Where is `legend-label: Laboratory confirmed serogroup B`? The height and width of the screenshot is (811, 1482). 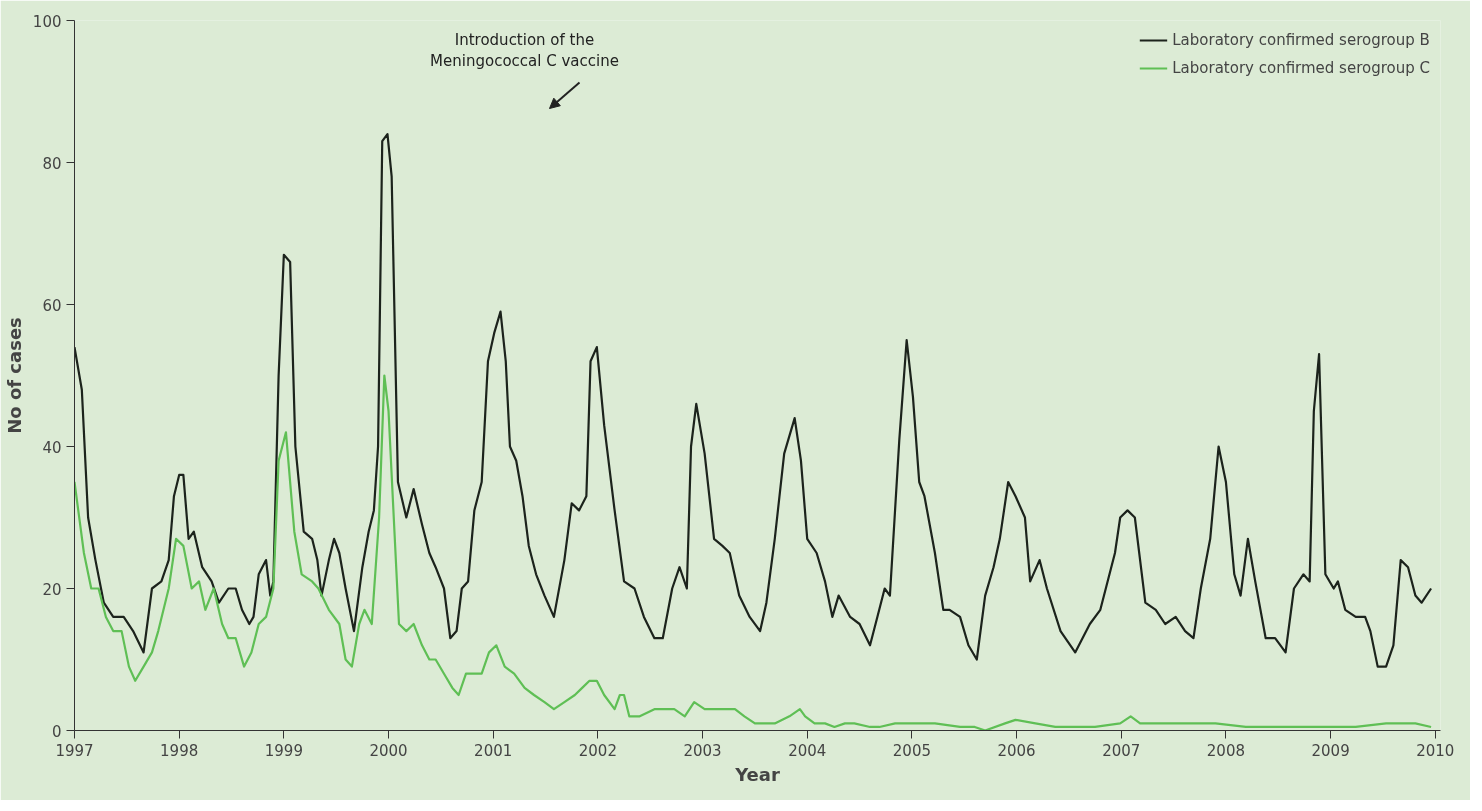 legend-label: Laboratory confirmed serogroup B is located at coordinates (1301, 40).